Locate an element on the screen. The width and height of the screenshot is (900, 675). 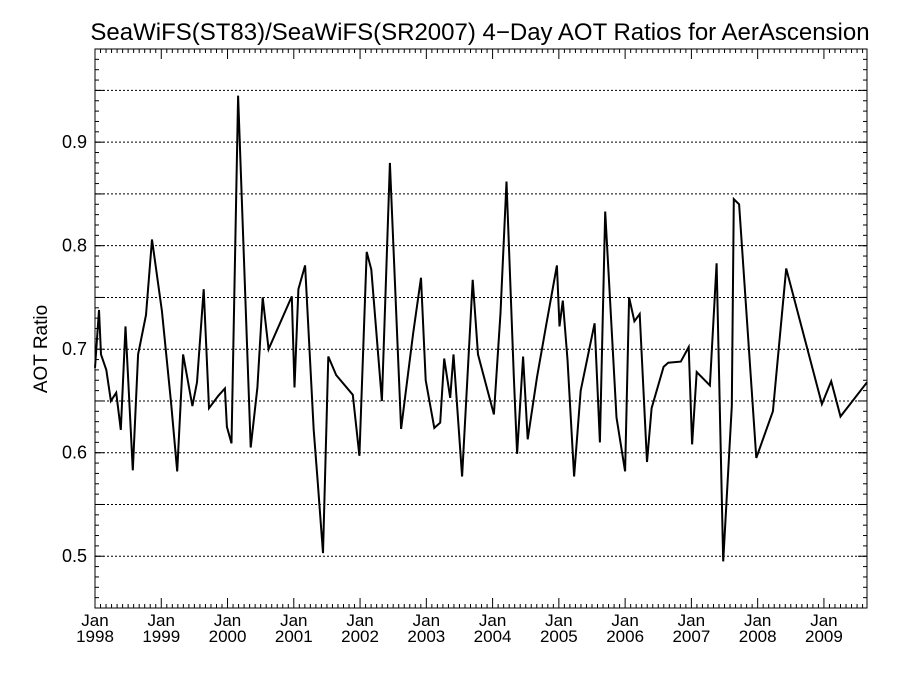
x-tick-label-year: 2002 is located at coordinates (360, 636).